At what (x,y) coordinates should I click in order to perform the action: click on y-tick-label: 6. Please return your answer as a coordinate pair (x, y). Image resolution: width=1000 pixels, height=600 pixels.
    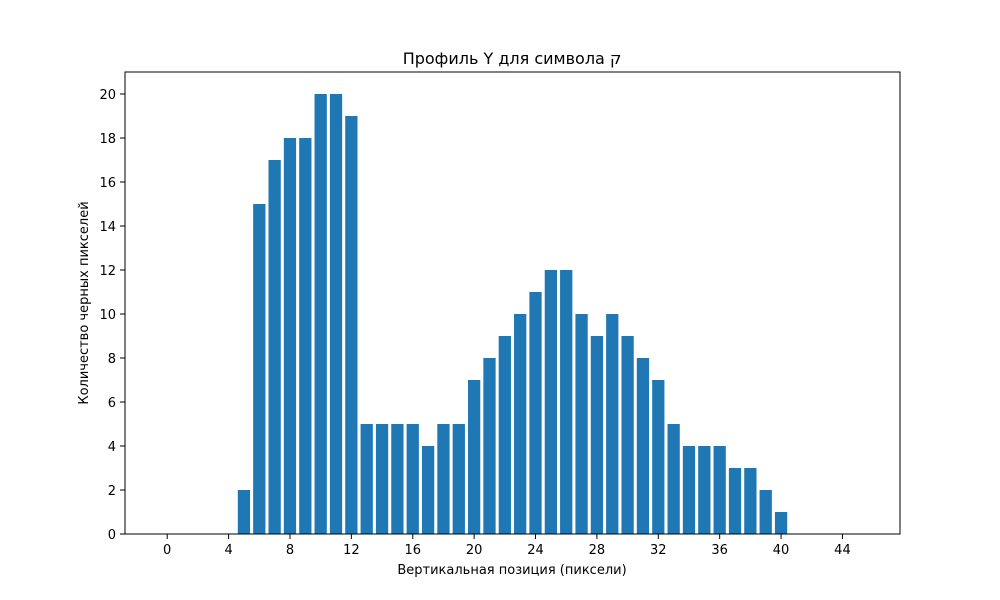
    Looking at the image, I should click on (112, 403).